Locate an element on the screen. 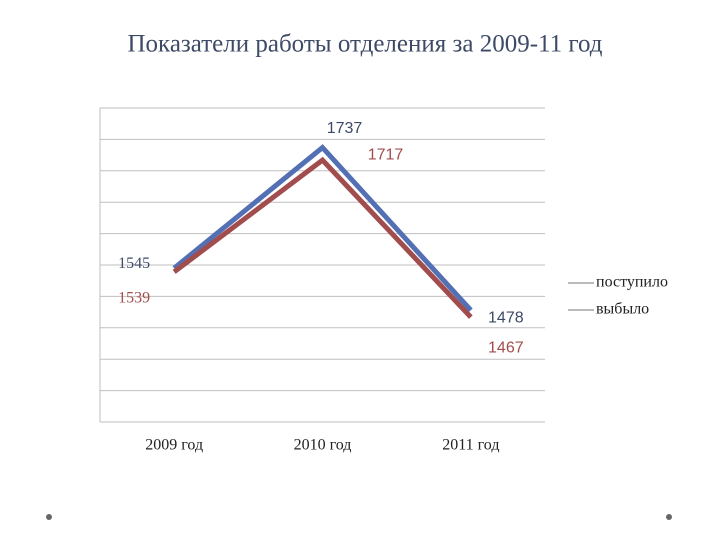  data-label: 1478 is located at coordinates (506, 317).